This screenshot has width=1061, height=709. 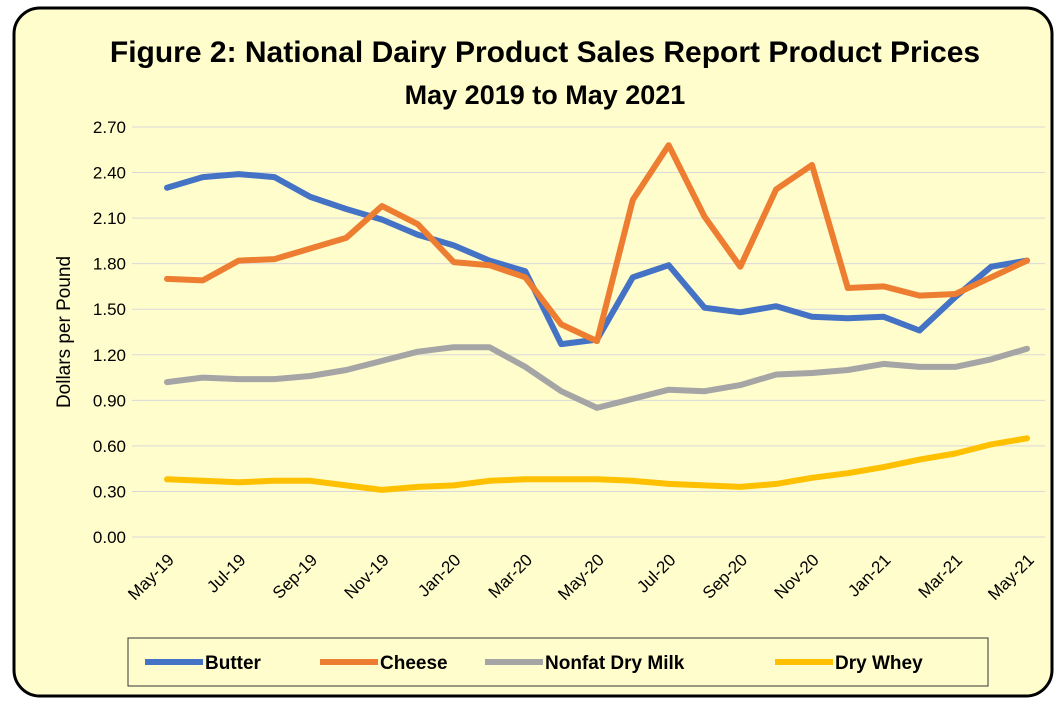 What do you see at coordinates (109, 218) in the screenshot?
I see `y-tick-label: 2.10` at bounding box center [109, 218].